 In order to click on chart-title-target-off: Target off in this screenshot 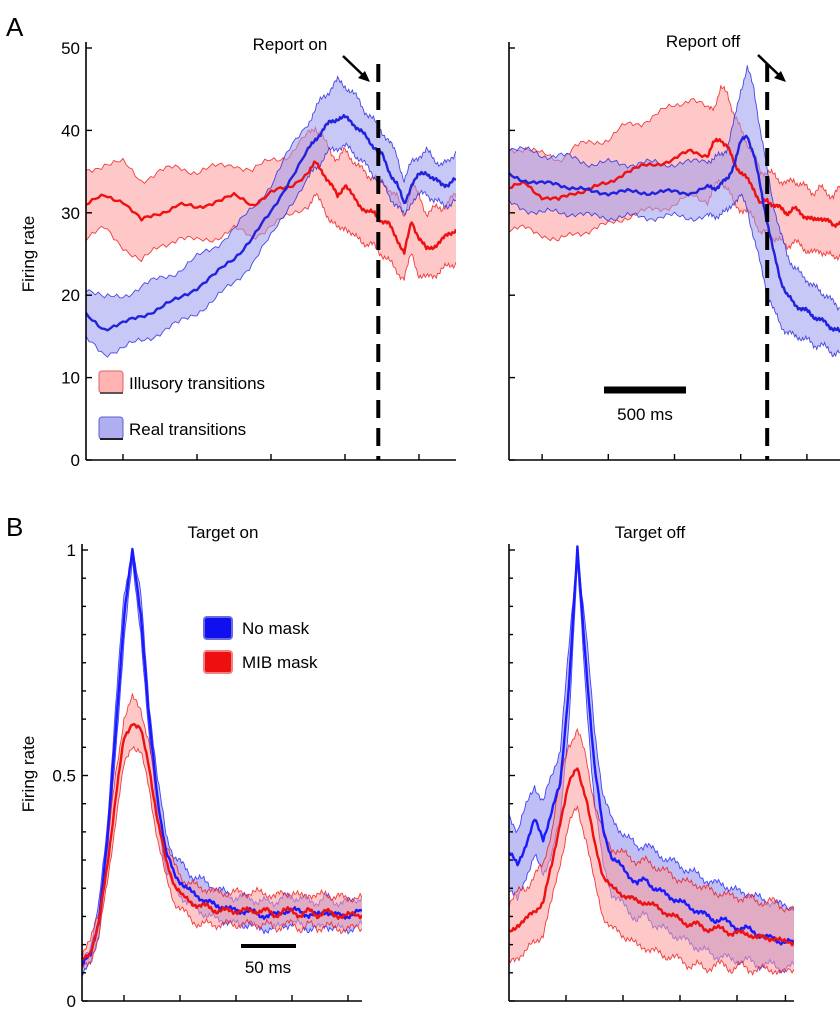, I will do `click(650, 532)`.